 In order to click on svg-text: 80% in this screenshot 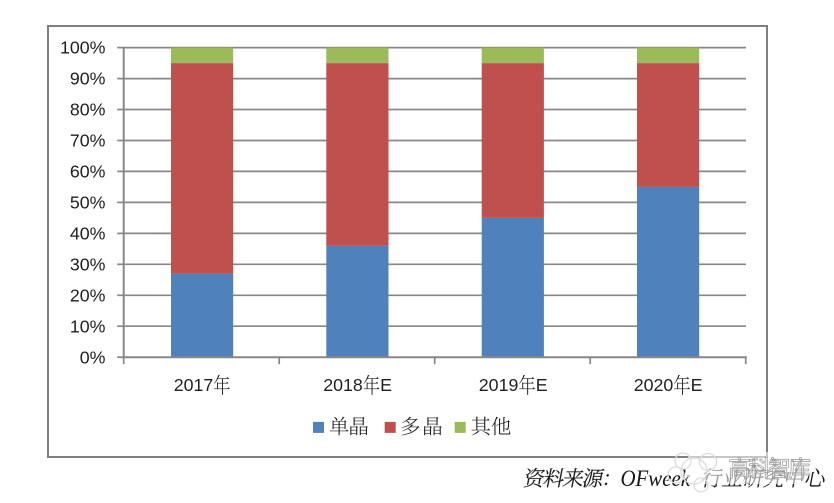, I will do `click(88, 110)`.